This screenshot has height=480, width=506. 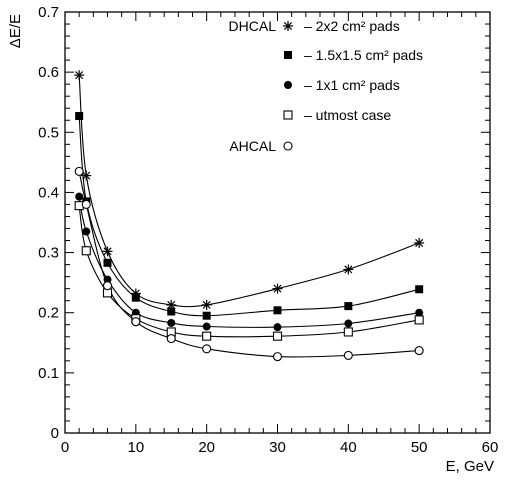 What do you see at coordinates (348, 447) in the screenshot?
I see `x-tick-label: 40` at bounding box center [348, 447].